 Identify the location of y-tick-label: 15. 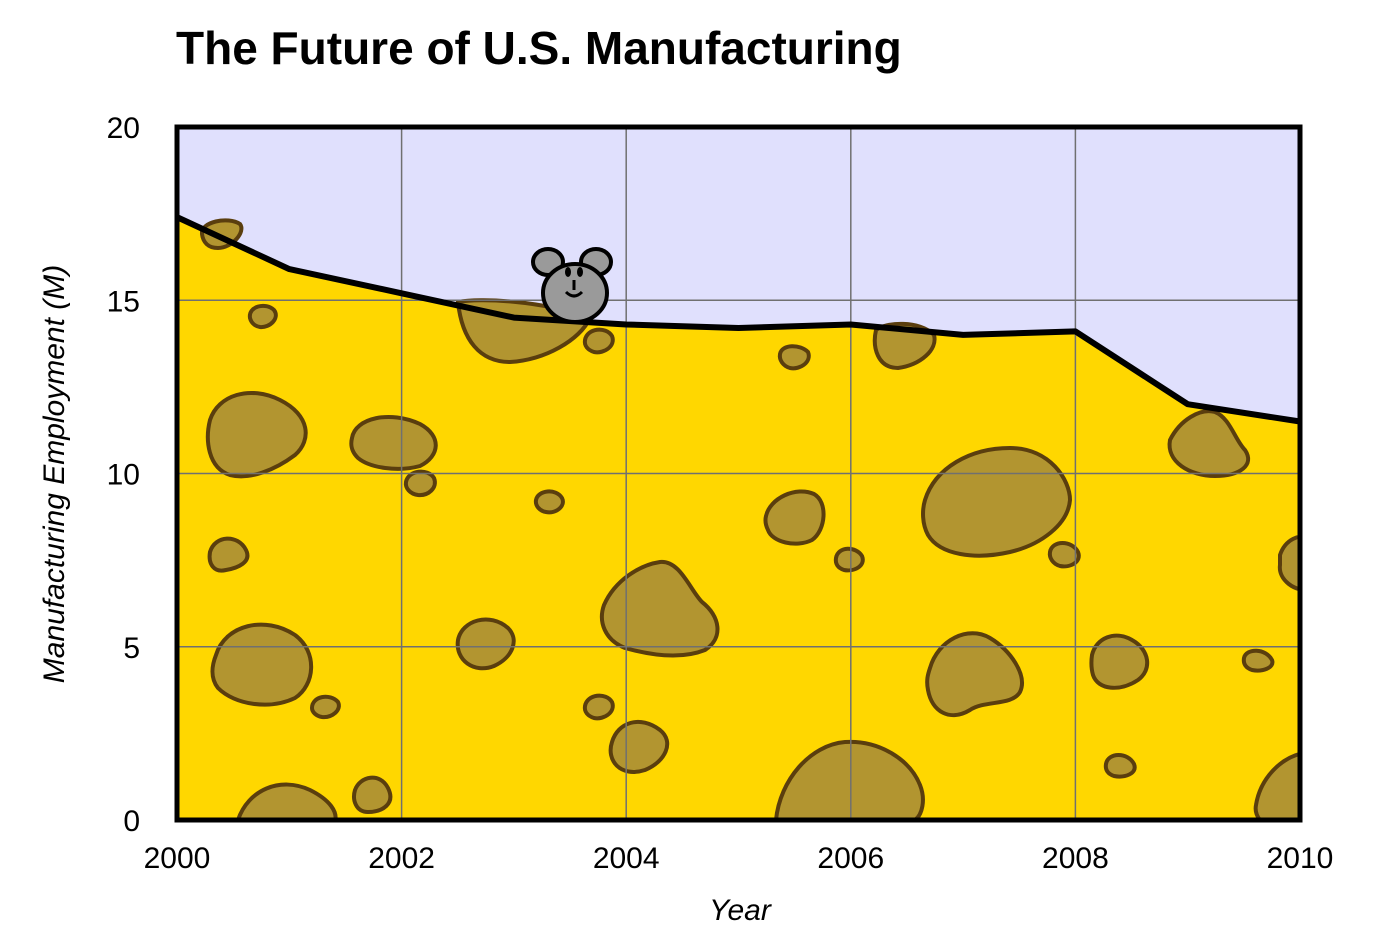
(123, 301).